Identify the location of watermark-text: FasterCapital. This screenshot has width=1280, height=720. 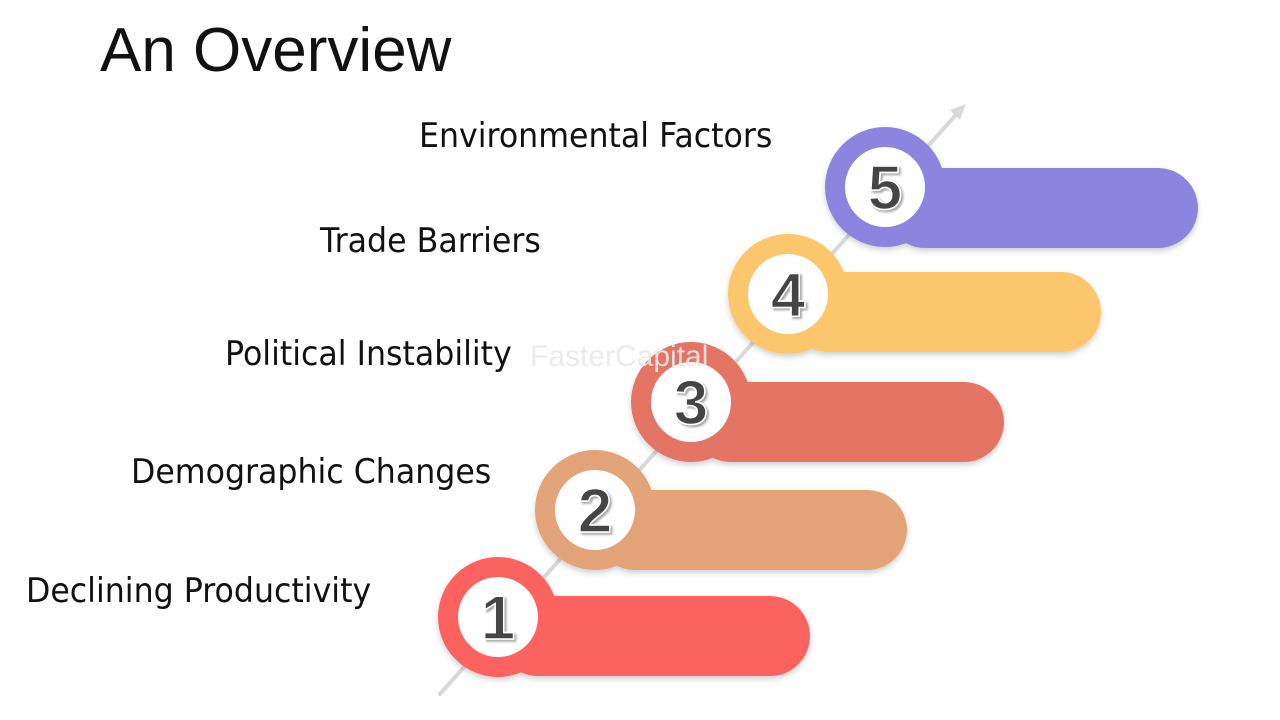
(619, 356).